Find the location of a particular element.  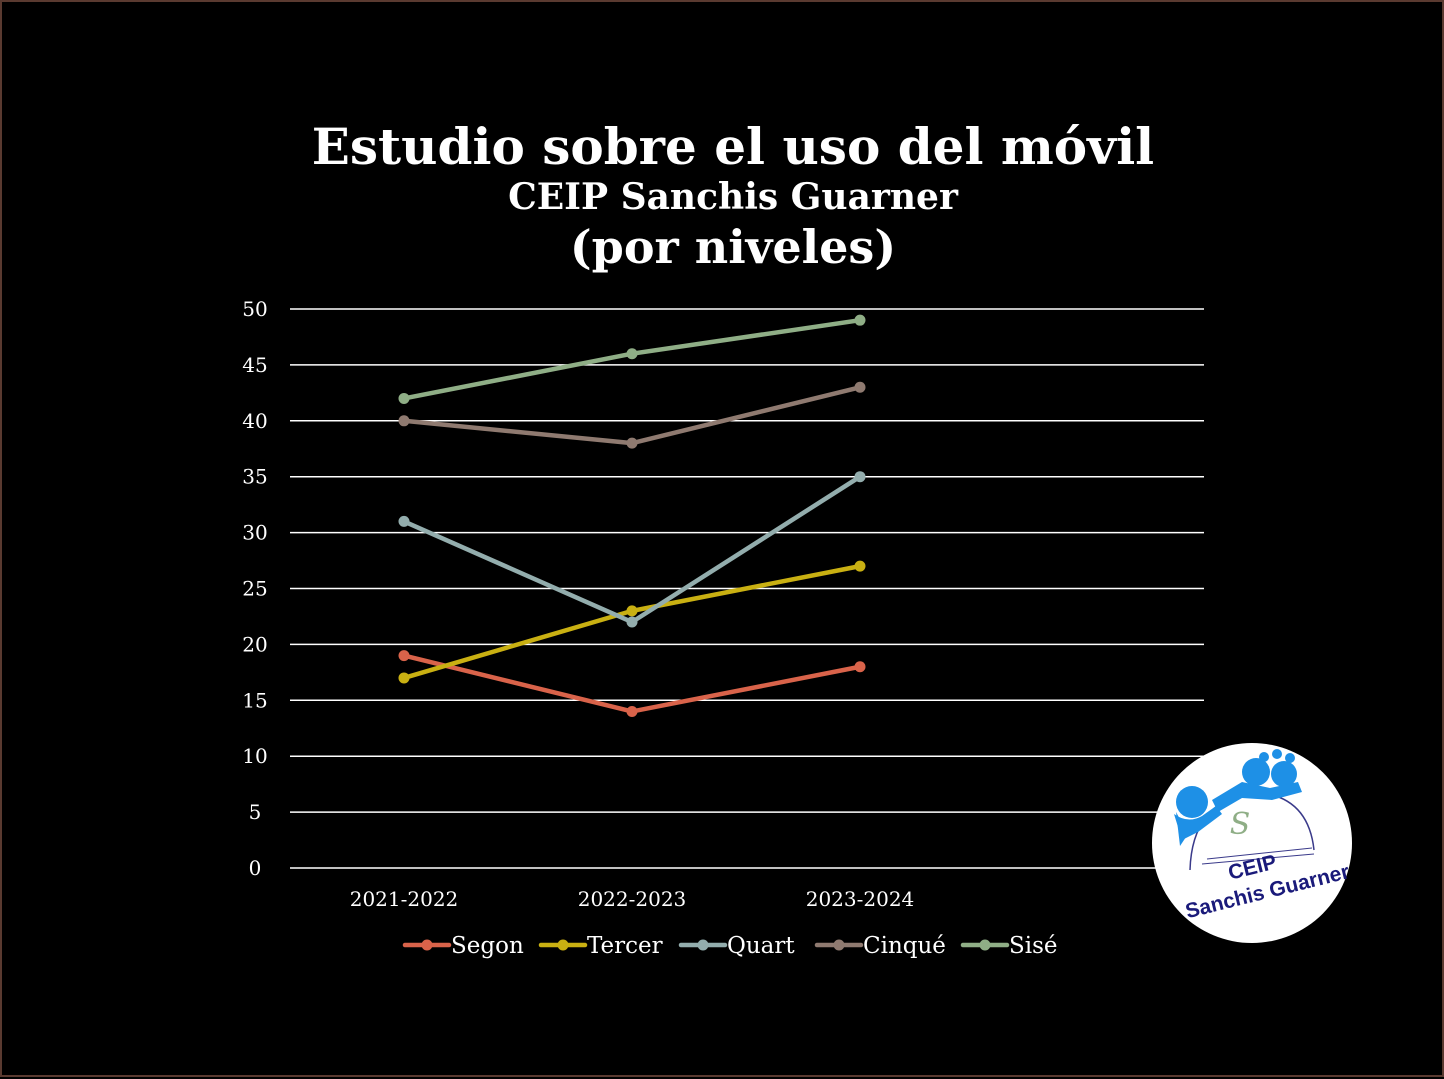

y-axis-ticks: 0 5 10 15 20 25 30 35 40 45 50 is located at coordinates (254, 588).